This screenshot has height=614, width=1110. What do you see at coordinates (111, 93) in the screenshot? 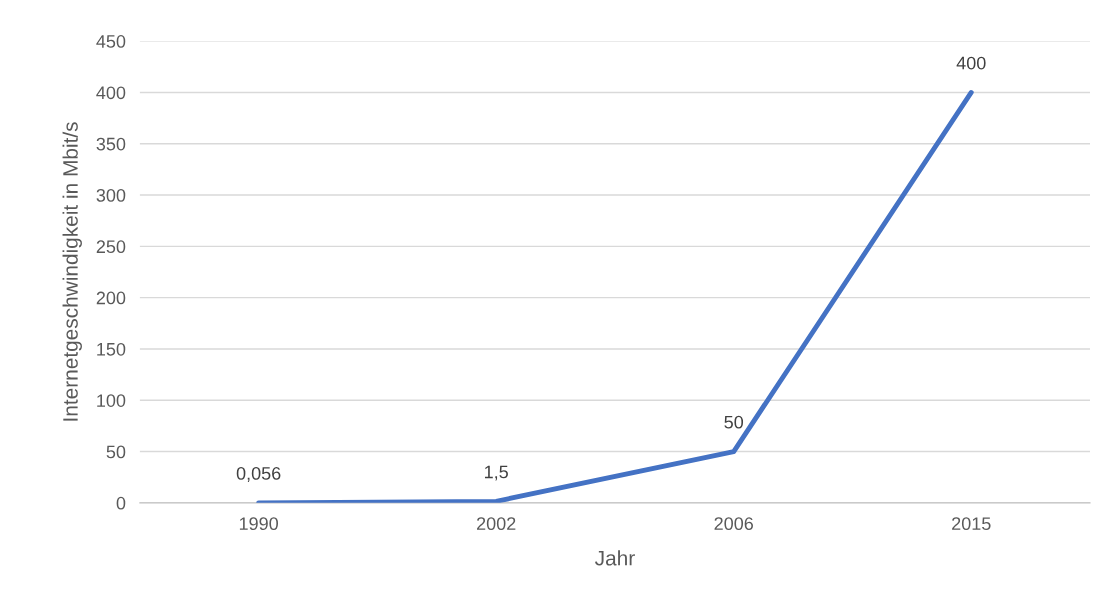
I see `y-tick-label: 400` at bounding box center [111, 93].